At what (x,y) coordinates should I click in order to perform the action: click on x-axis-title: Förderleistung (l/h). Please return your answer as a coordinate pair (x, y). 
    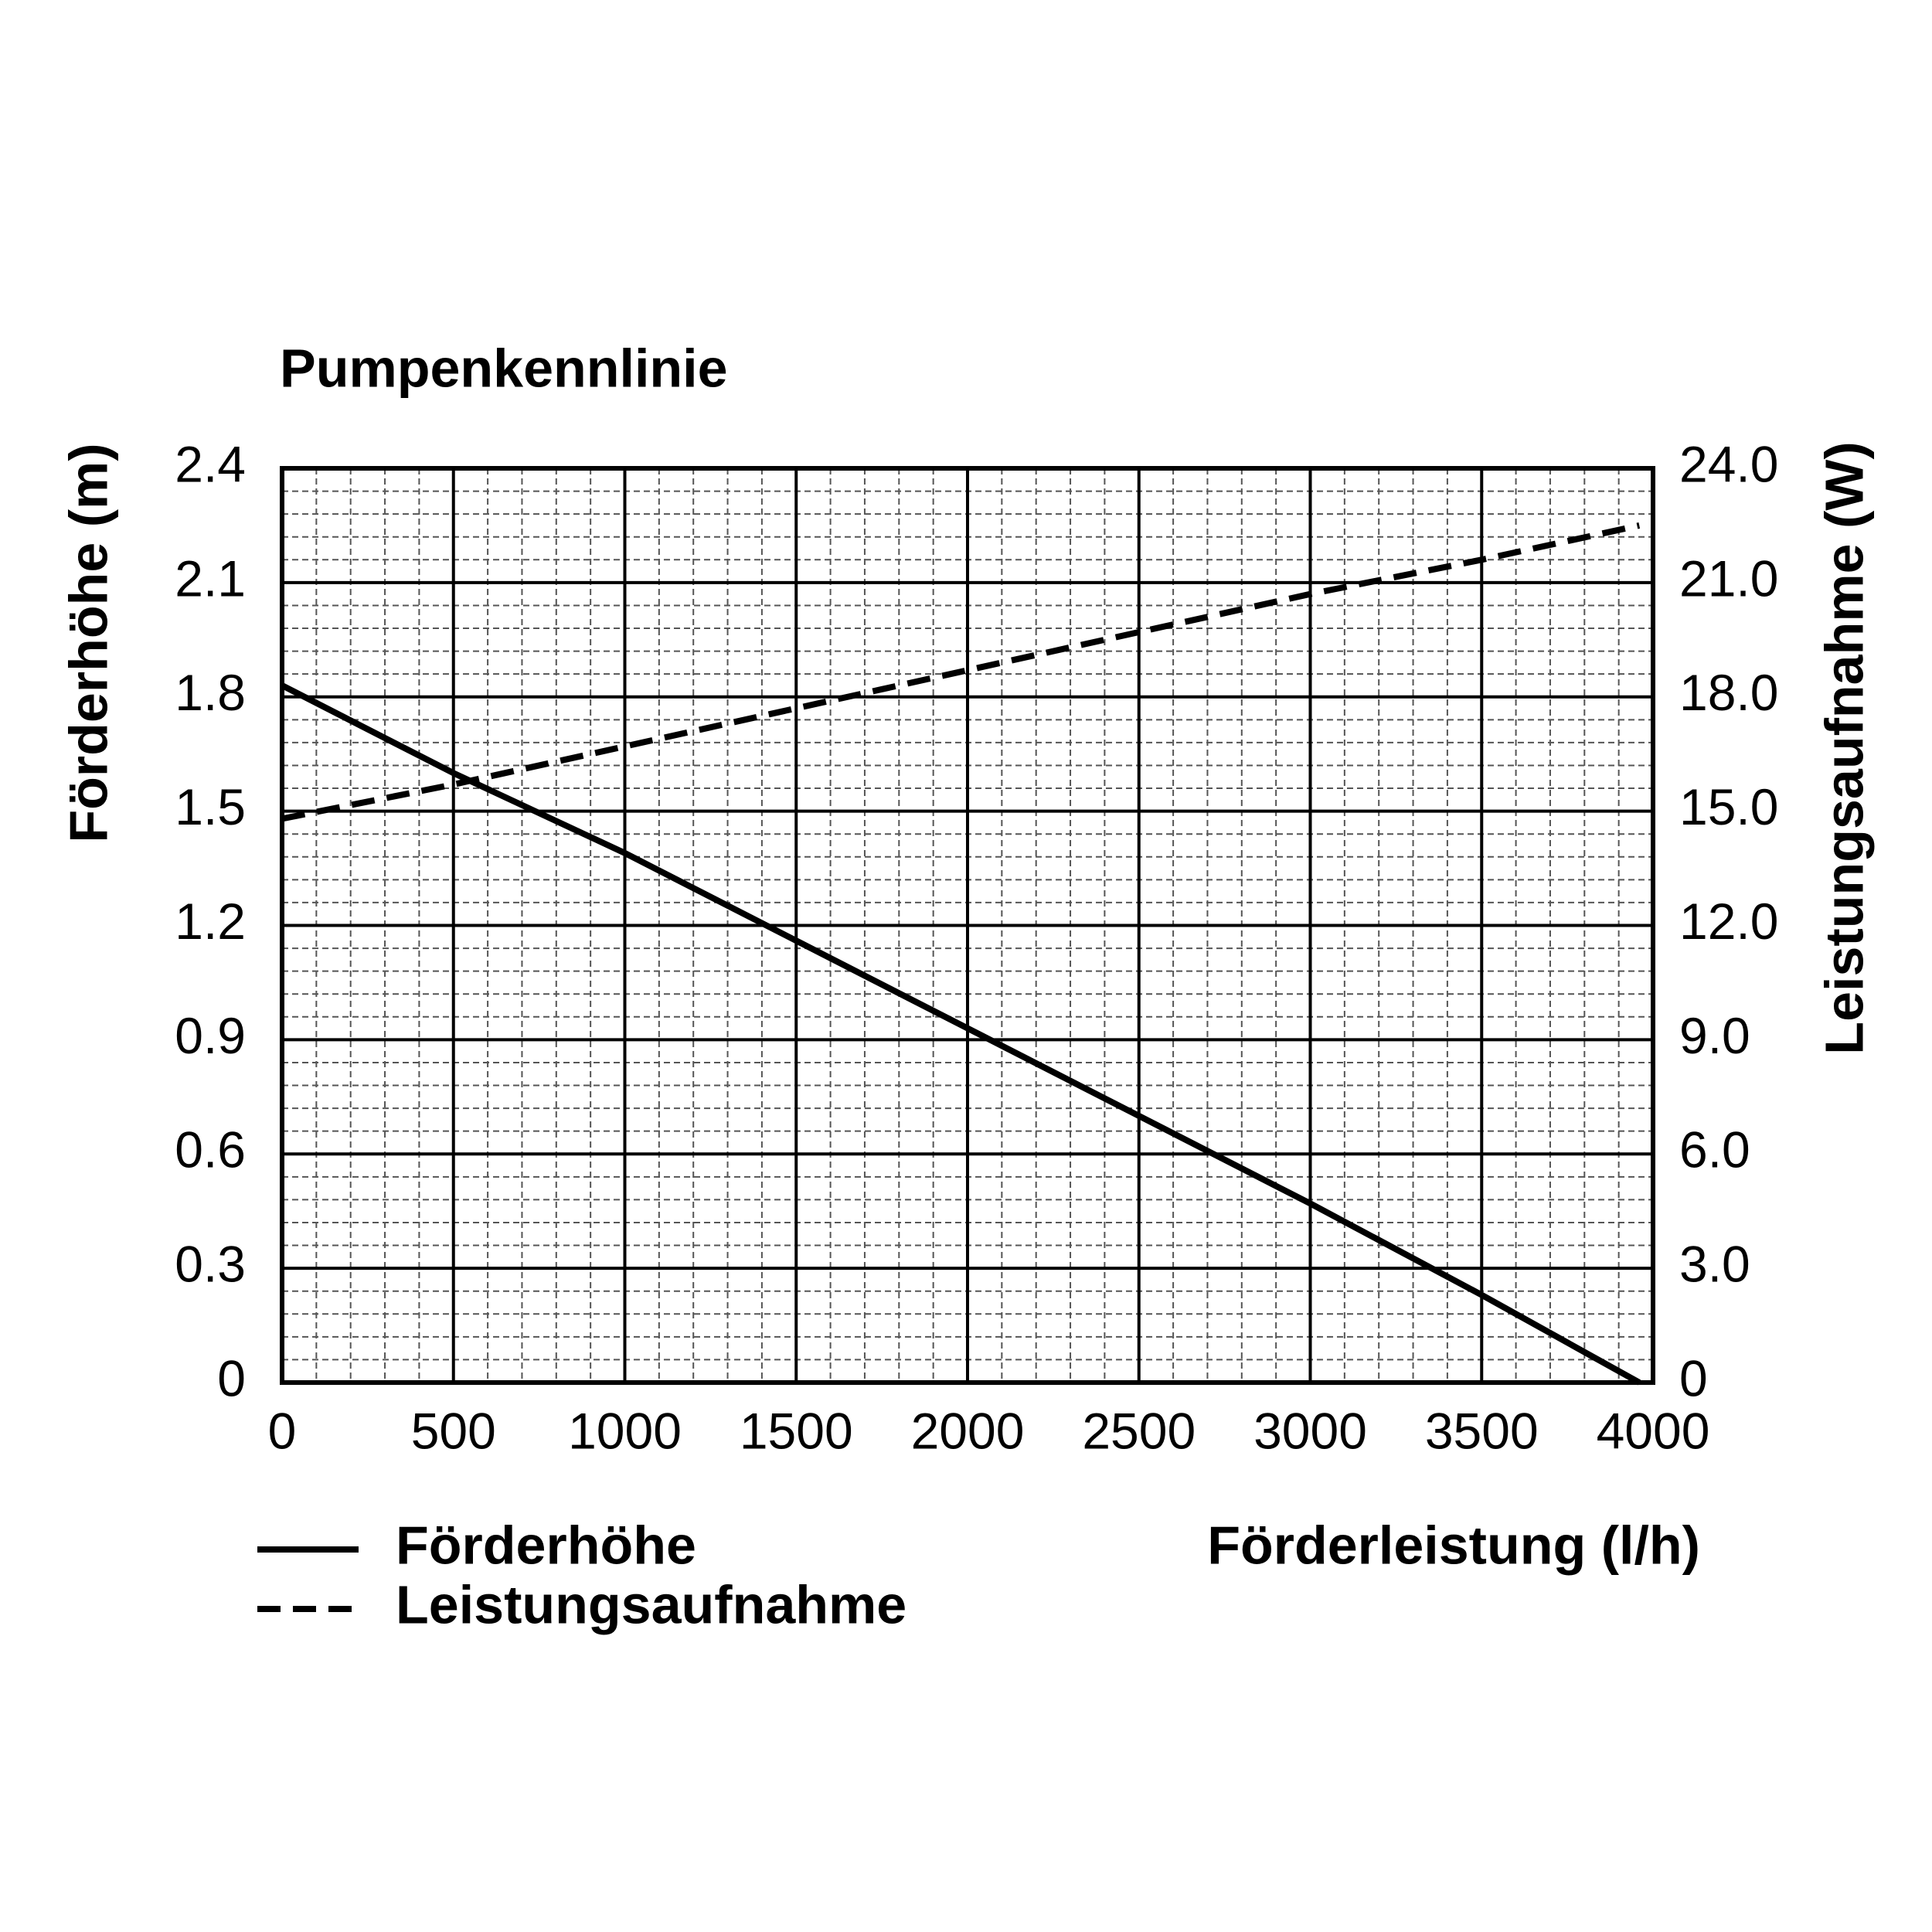
    Looking at the image, I should click on (1454, 1545).